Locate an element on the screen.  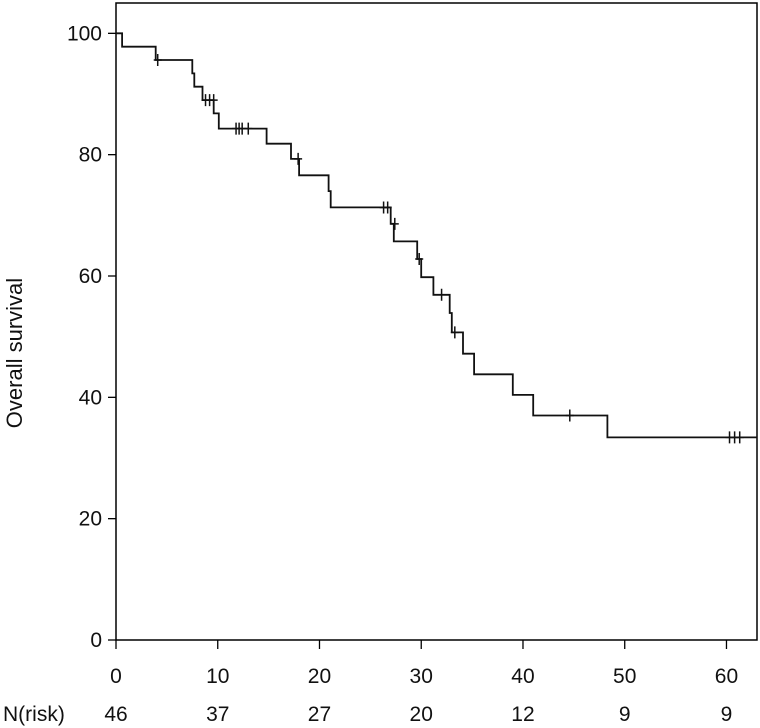
x-tick-label-60: 60 is located at coordinates (726, 676).